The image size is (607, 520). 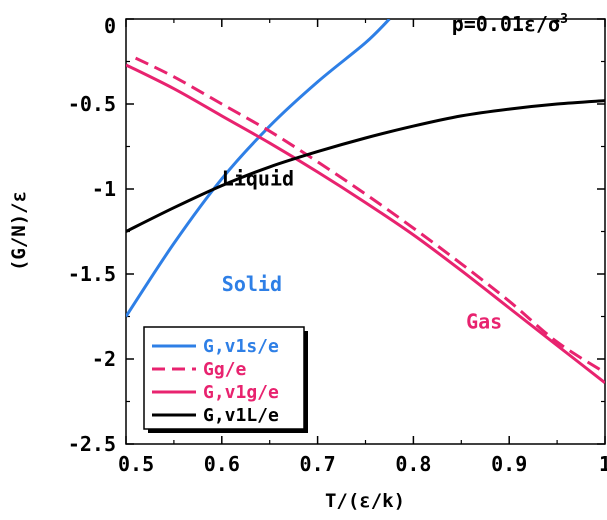 What do you see at coordinates (92, 444) in the screenshot?
I see `y-tick-label: -2.5` at bounding box center [92, 444].